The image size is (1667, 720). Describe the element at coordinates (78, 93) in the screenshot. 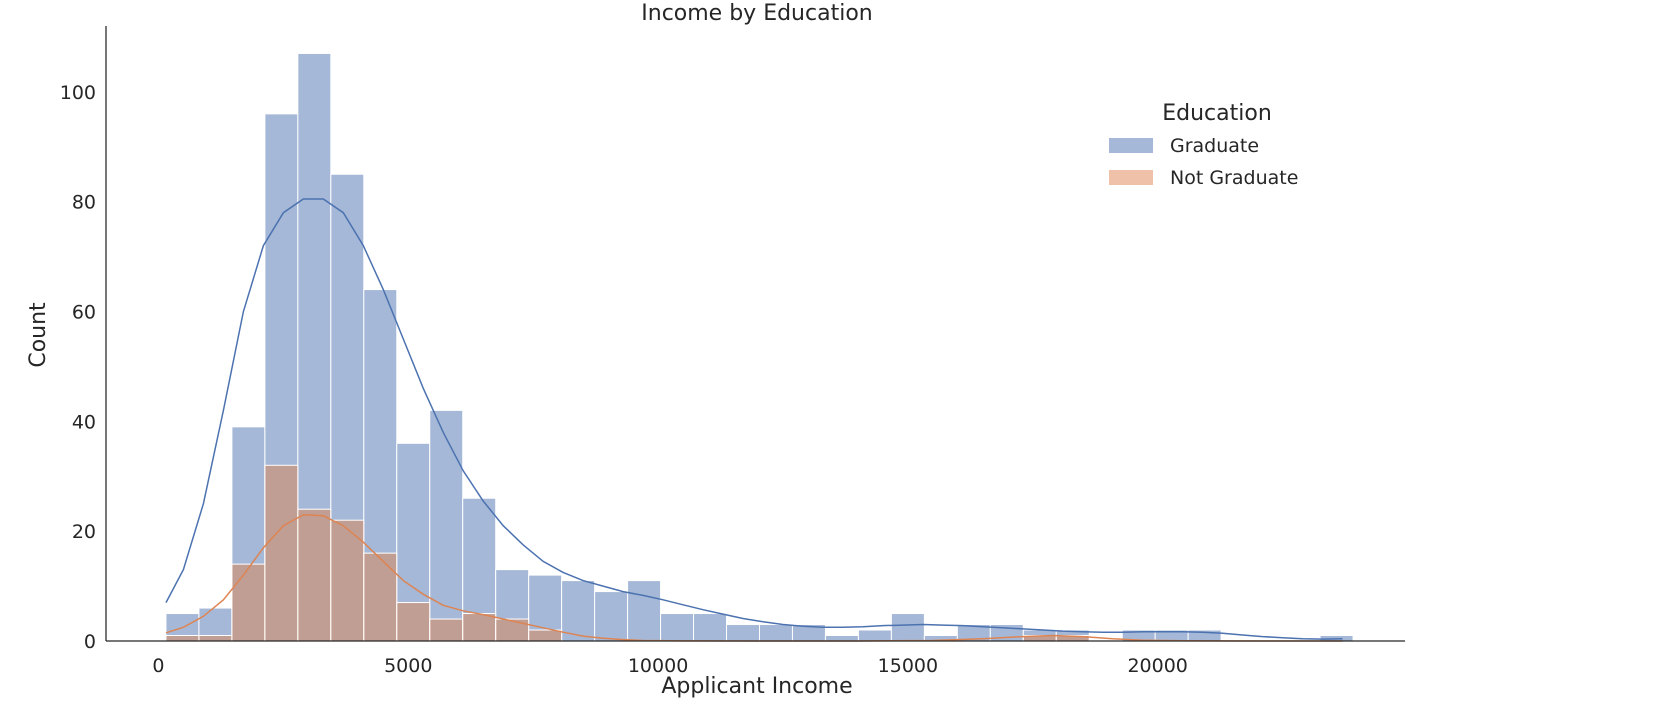

I see `y-tick-label-5: 100` at that location.